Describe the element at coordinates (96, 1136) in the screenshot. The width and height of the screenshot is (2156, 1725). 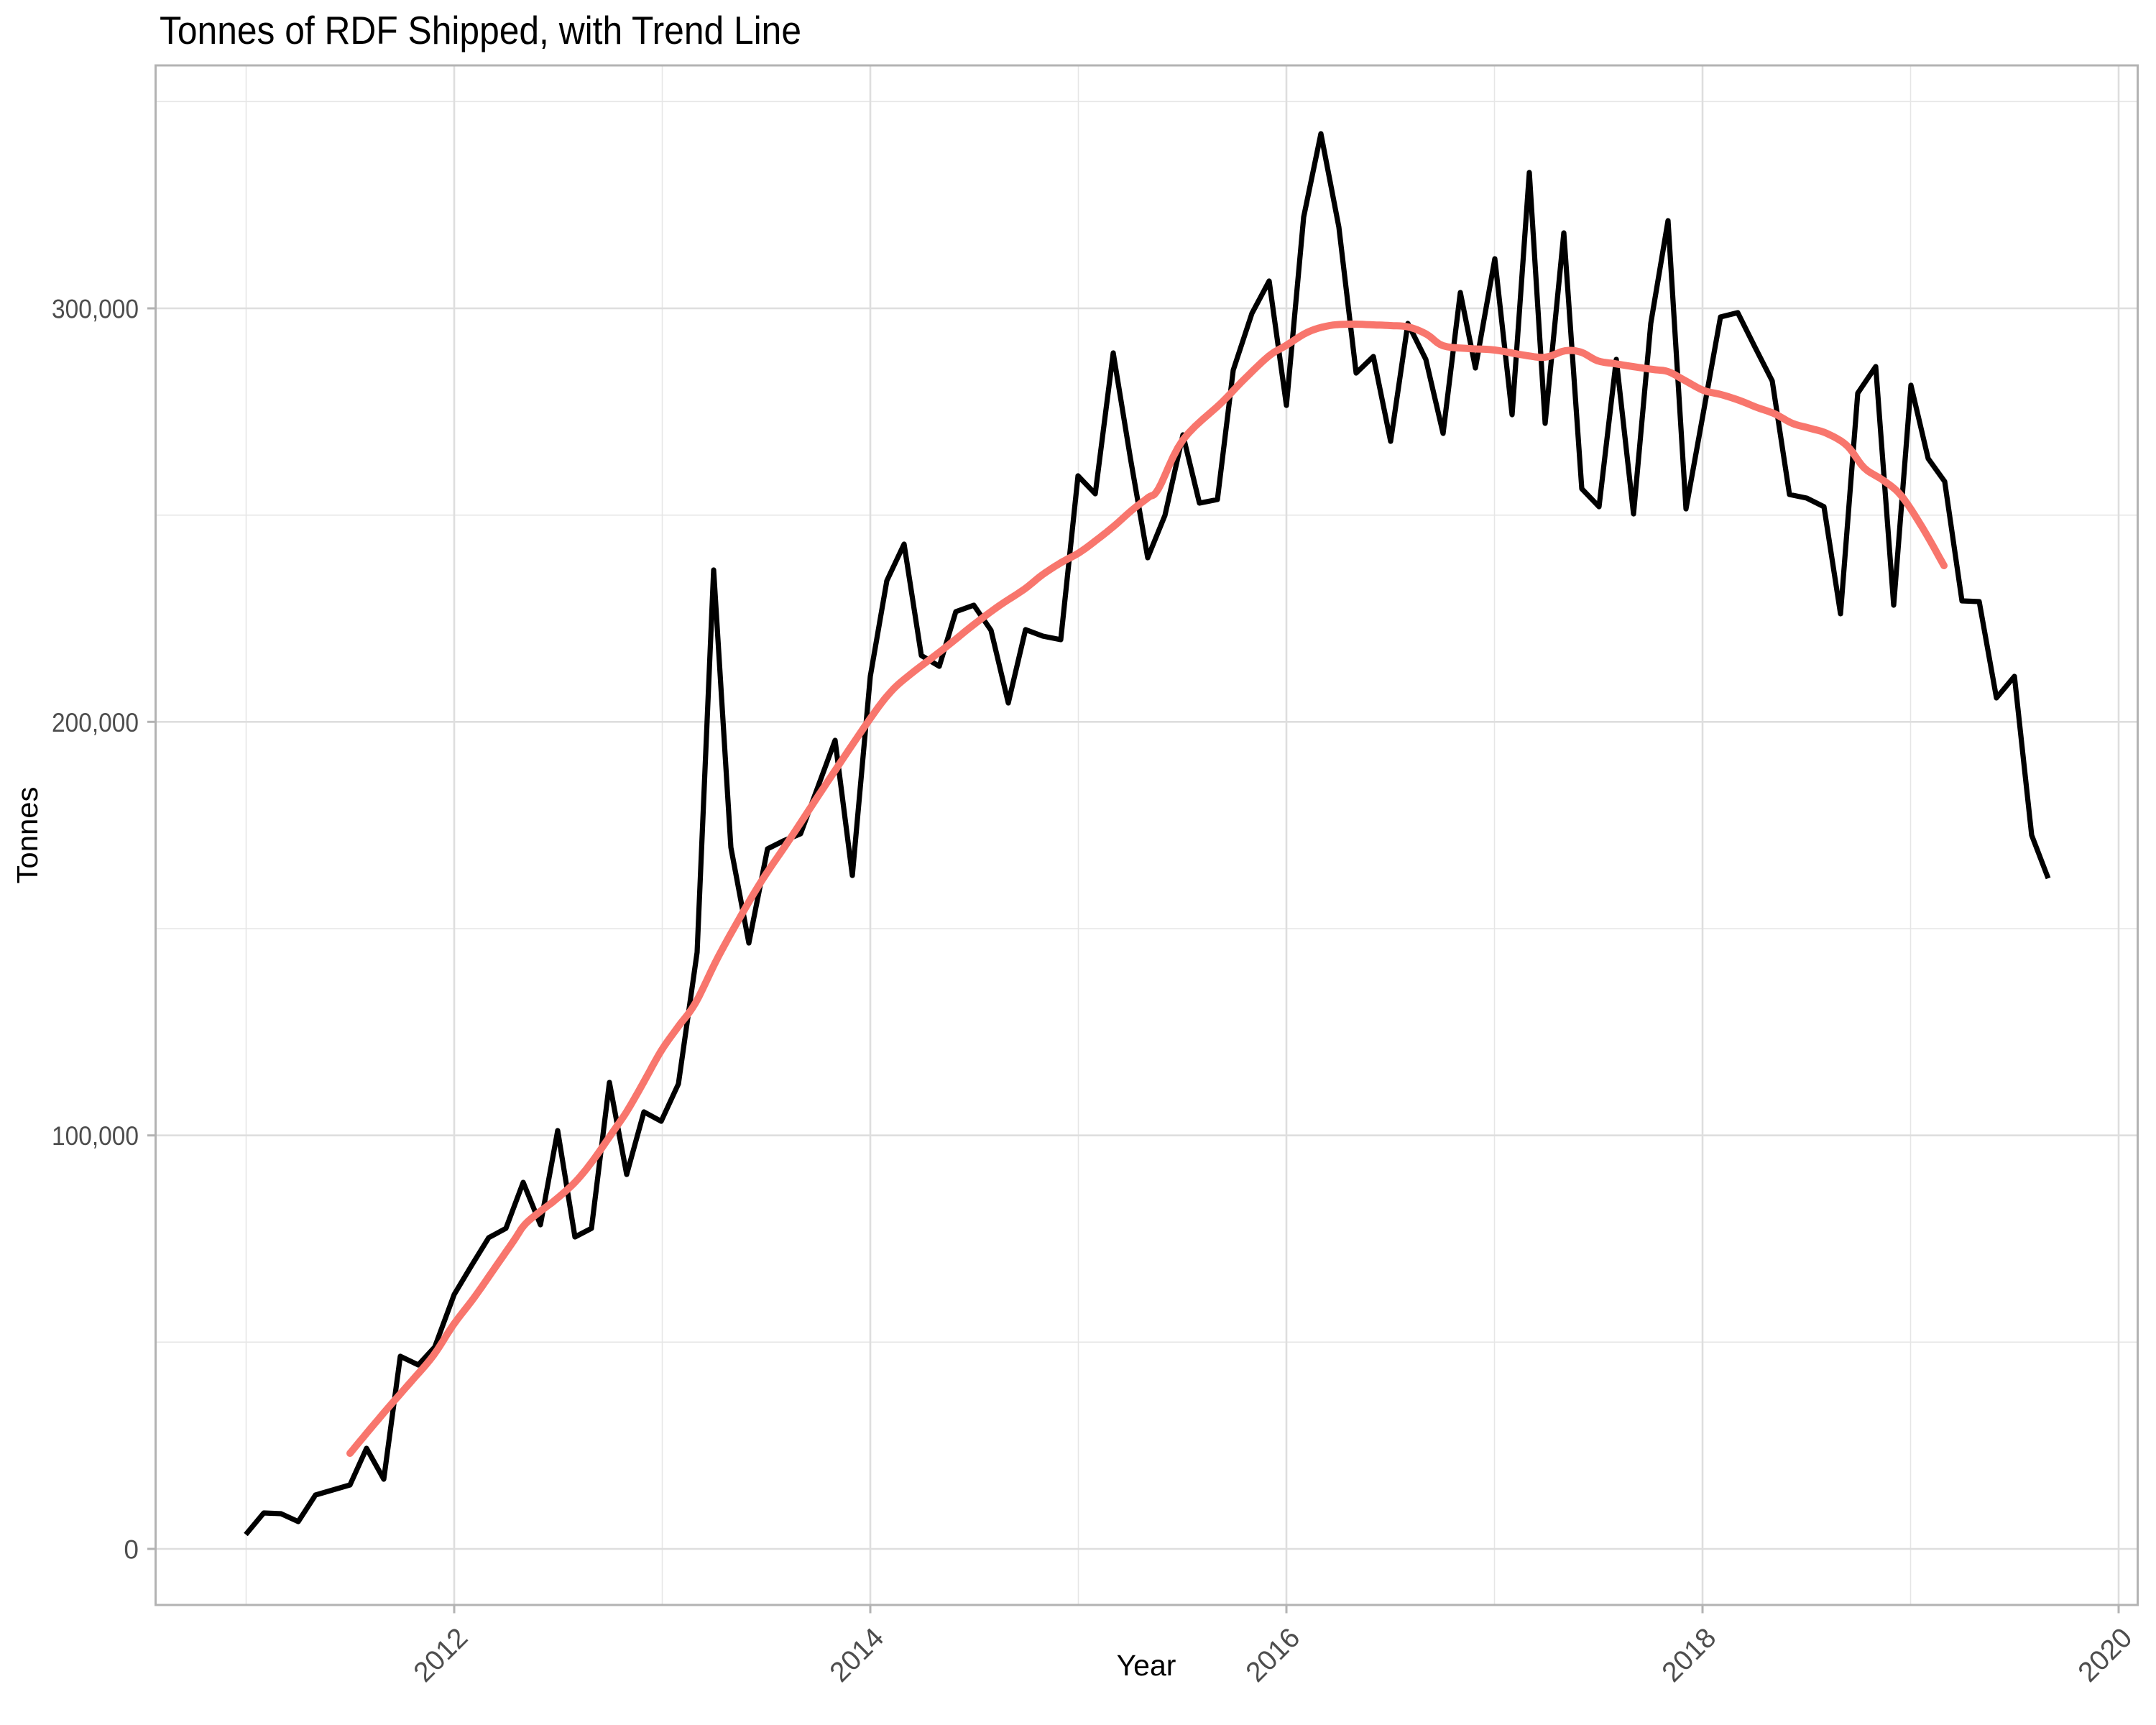
I see `svg-text: 100,000` at that location.